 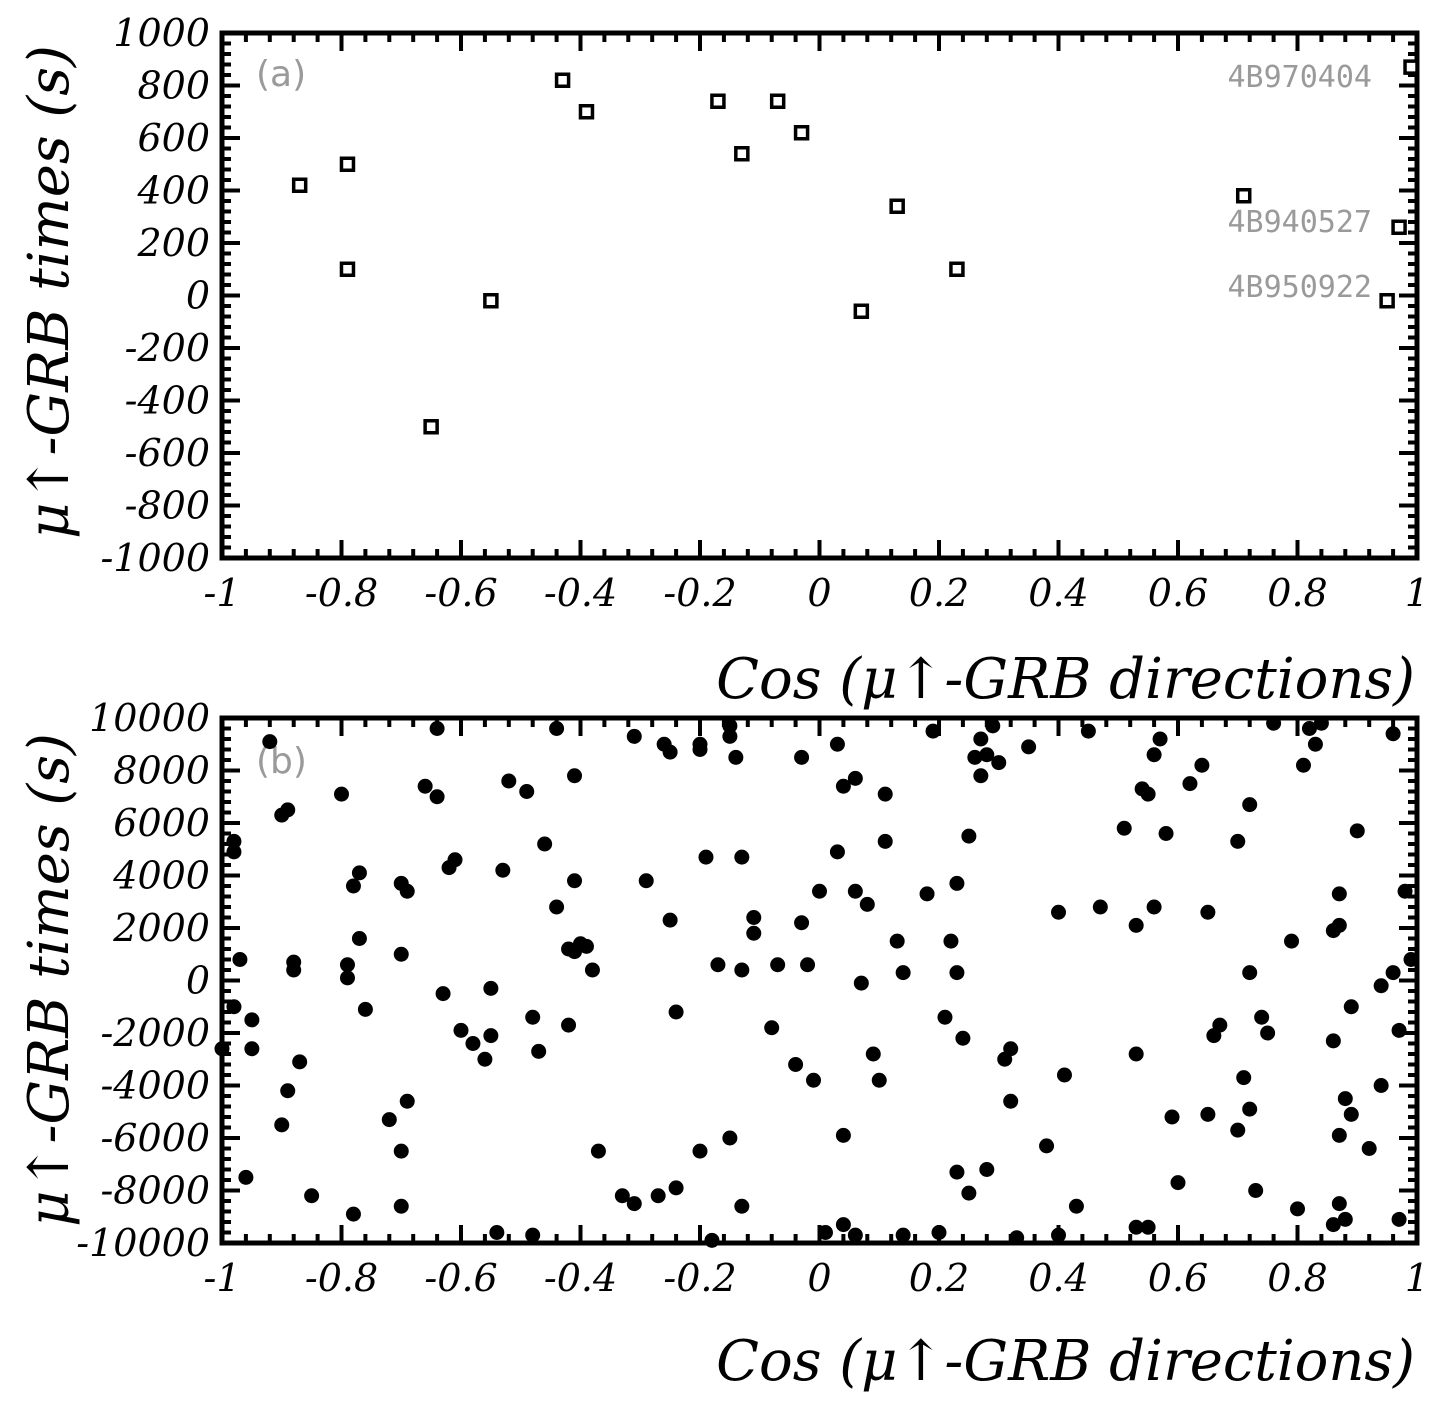 I want to click on x-tick-label: 0.4, so click(x=1058, y=1278).